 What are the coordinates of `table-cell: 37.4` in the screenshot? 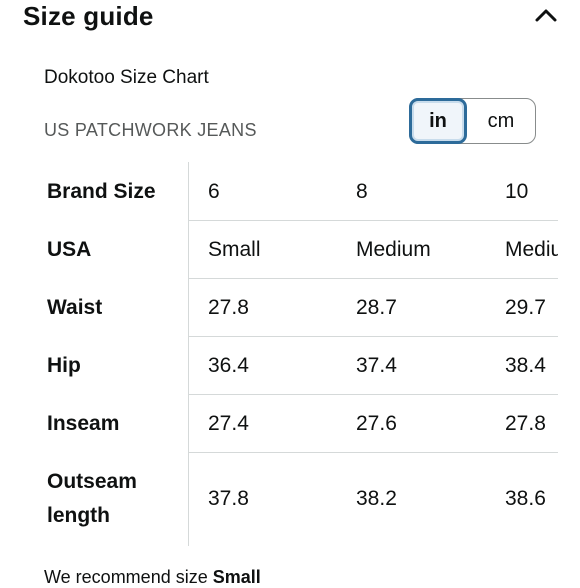 It's located at (376, 365).